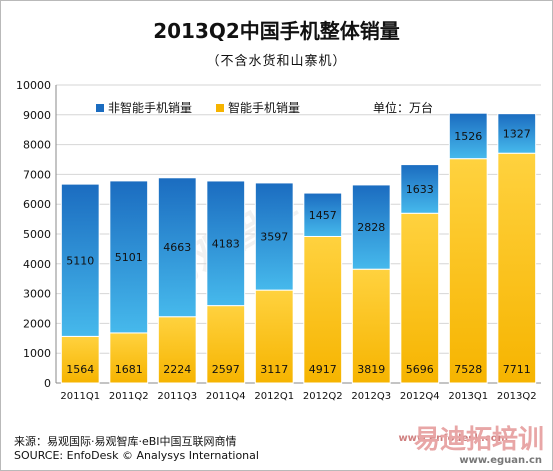 This screenshot has height=471, width=553. I want to click on y-tick-label: 4000, so click(37, 264).